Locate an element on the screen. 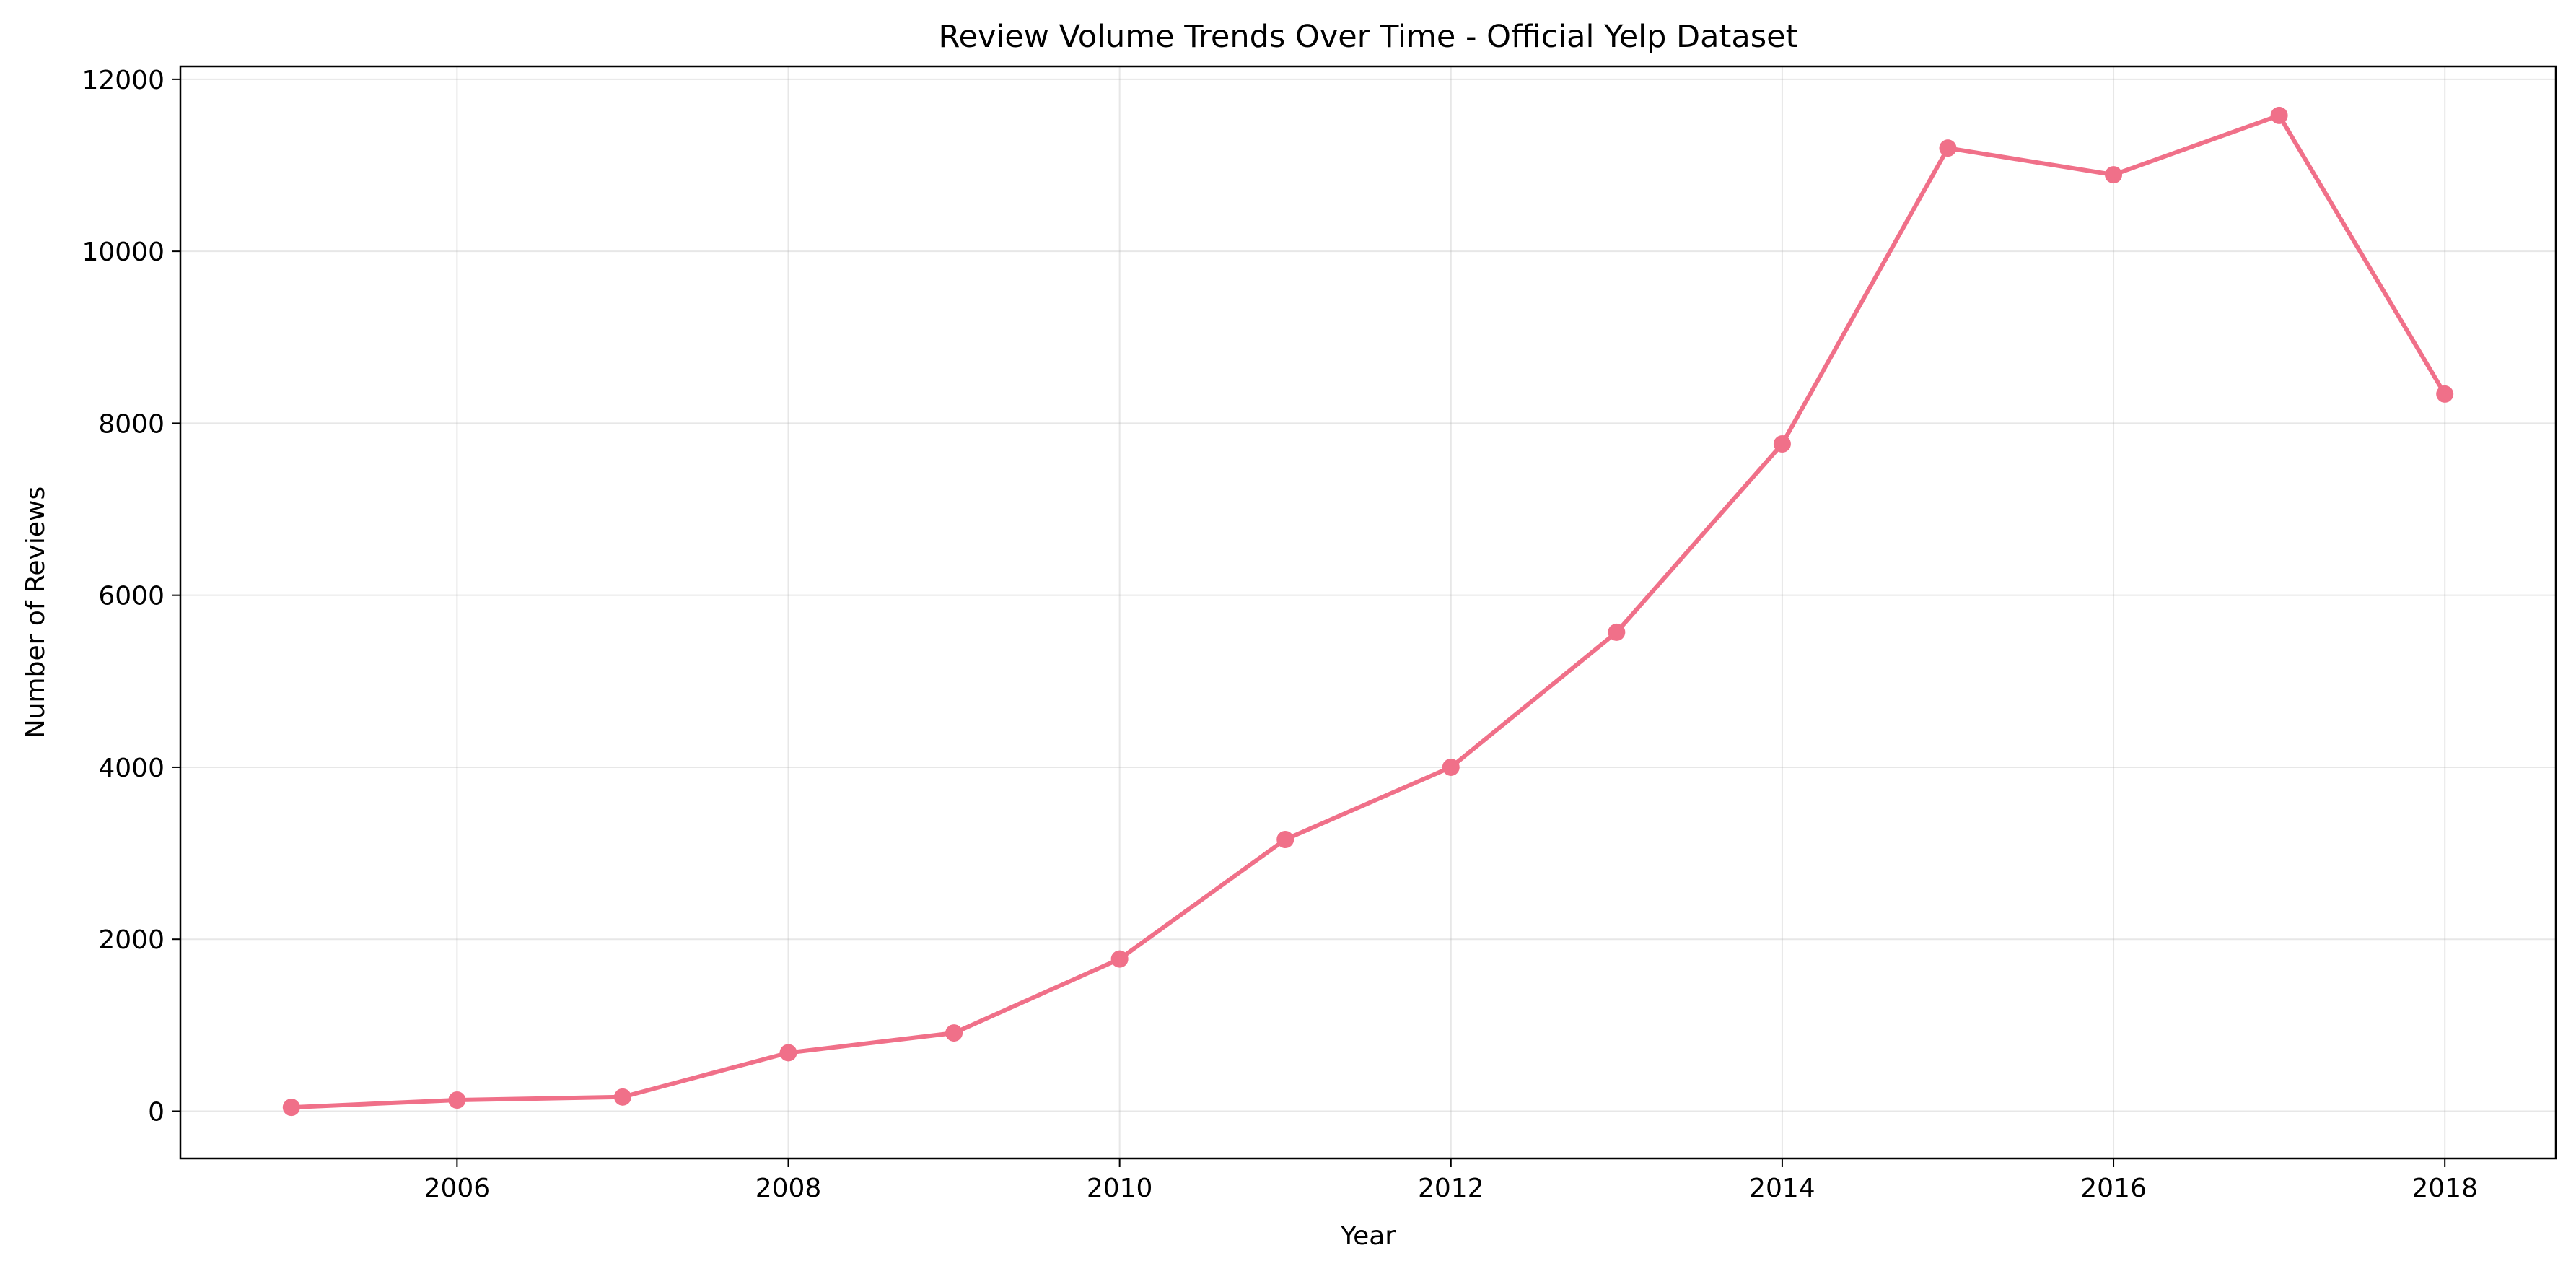 The width and height of the screenshot is (2576, 1274). y-tick-label: 8000 is located at coordinates (131, 424).